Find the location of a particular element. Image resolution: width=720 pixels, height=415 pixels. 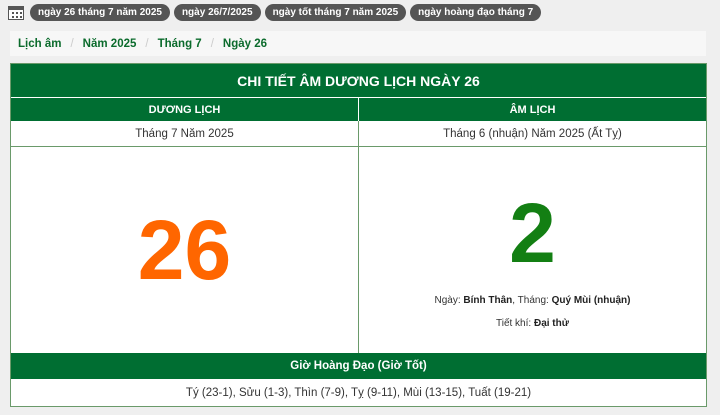

calendar-icon is located at coordinates (16, 12).